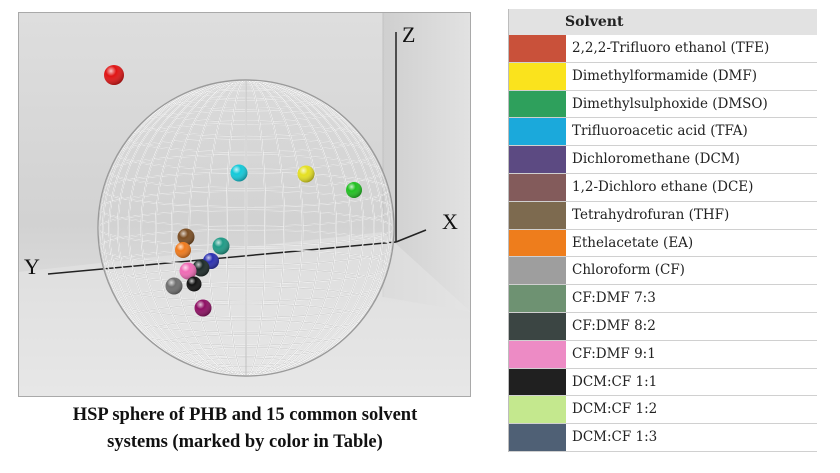 This screenshot has height=473, width=840. I want to click on legend-row: Trifluoroacetic acid (TFA), so click(663, 132).